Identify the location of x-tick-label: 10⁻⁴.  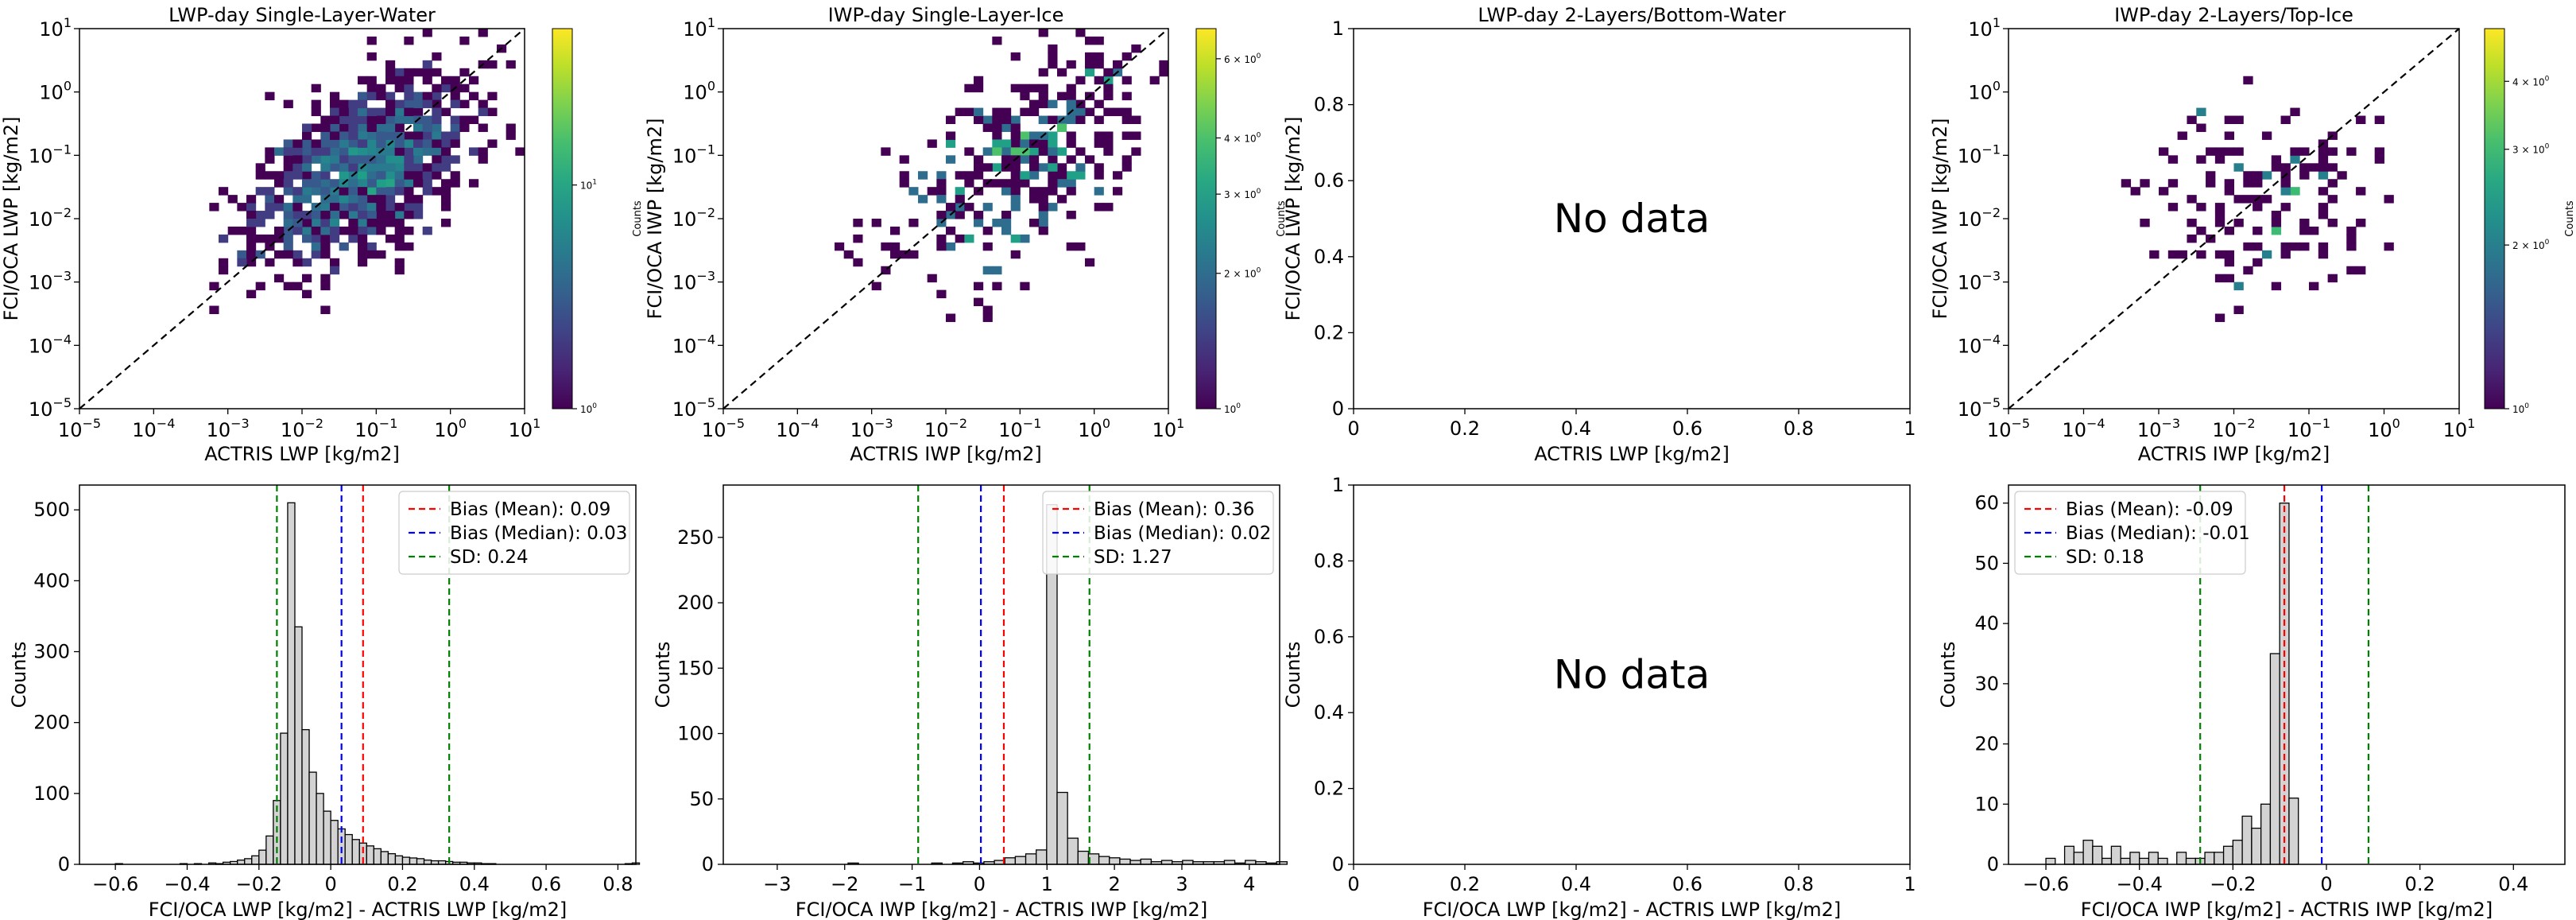
(153, 428).